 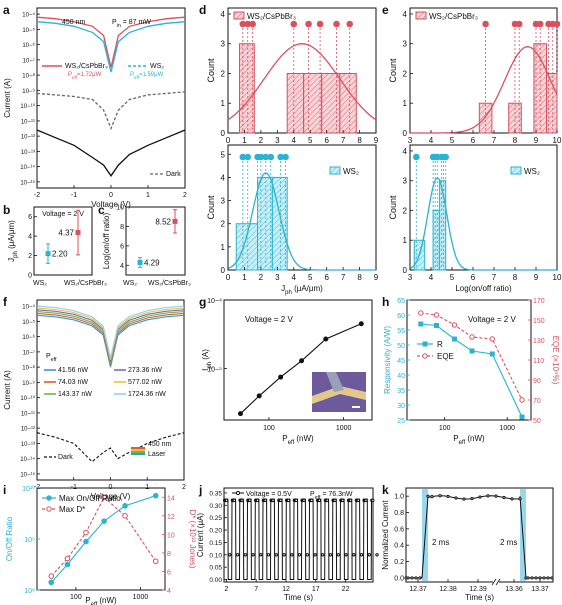 I want to click on legend-label: Max D*, so click(x=72, y=509).